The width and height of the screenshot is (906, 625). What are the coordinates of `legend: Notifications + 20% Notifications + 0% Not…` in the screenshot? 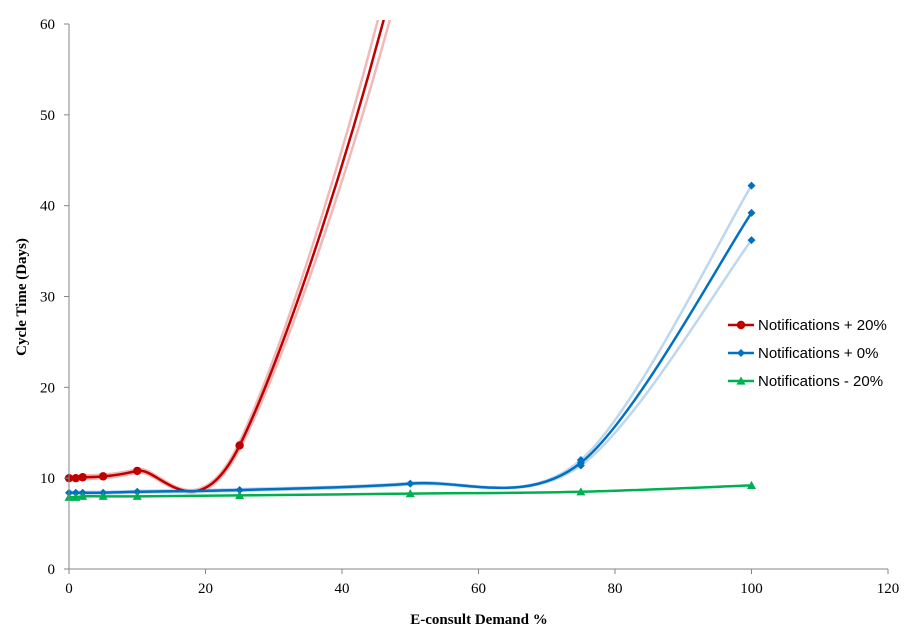 It's located at (807, 353).